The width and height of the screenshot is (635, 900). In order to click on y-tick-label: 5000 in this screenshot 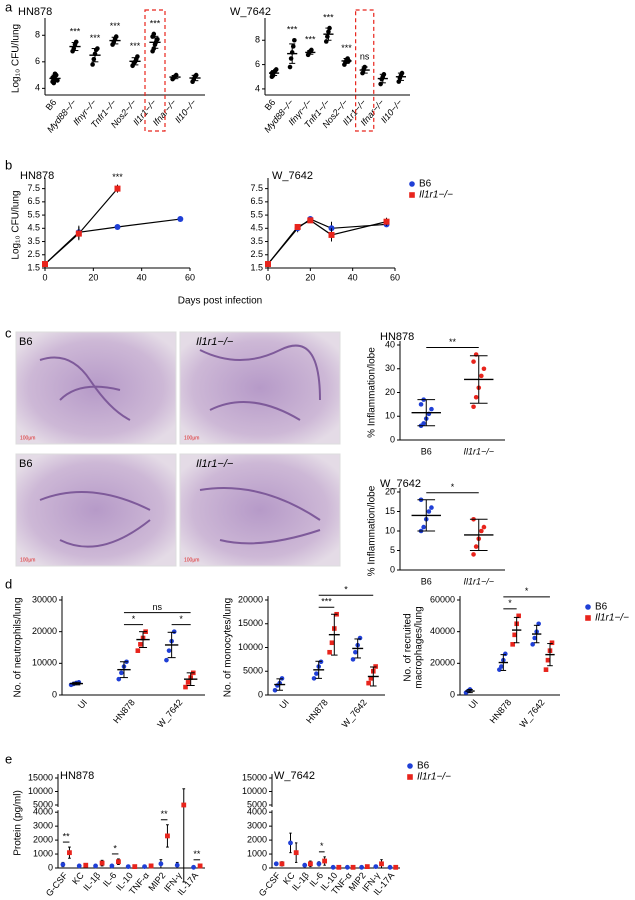, I will do `click(257, 804)`.